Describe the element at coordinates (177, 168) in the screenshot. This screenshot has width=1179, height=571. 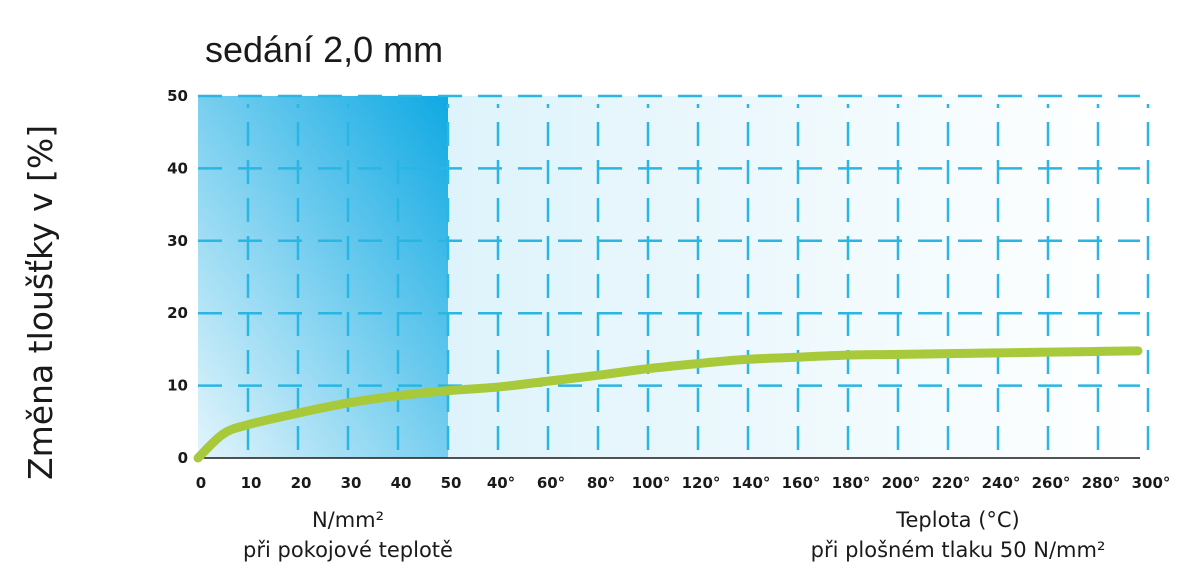
I see `y-tick-label: 40` at that location.